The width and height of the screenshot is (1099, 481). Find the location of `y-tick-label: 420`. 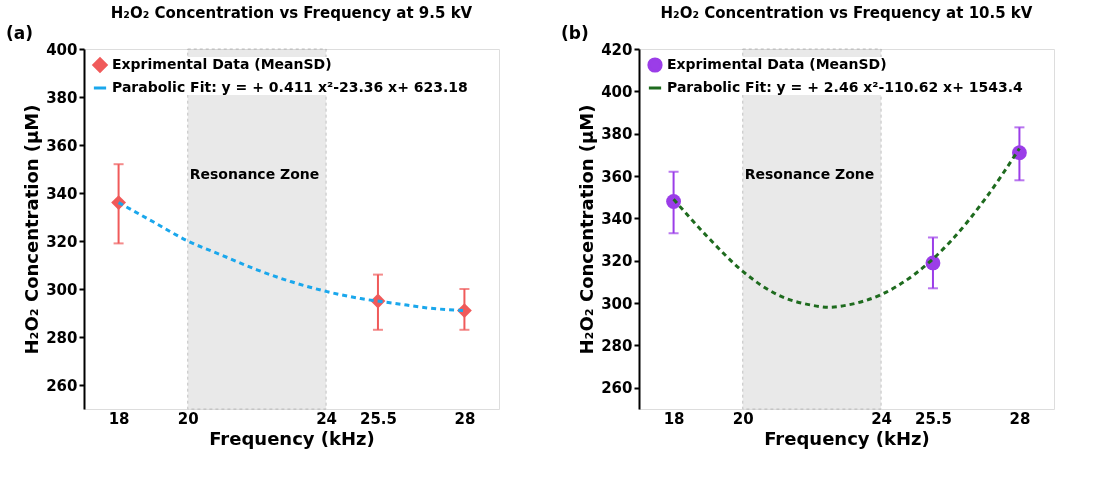

y-tick-label: 420 is located at coordinates (617, 49).